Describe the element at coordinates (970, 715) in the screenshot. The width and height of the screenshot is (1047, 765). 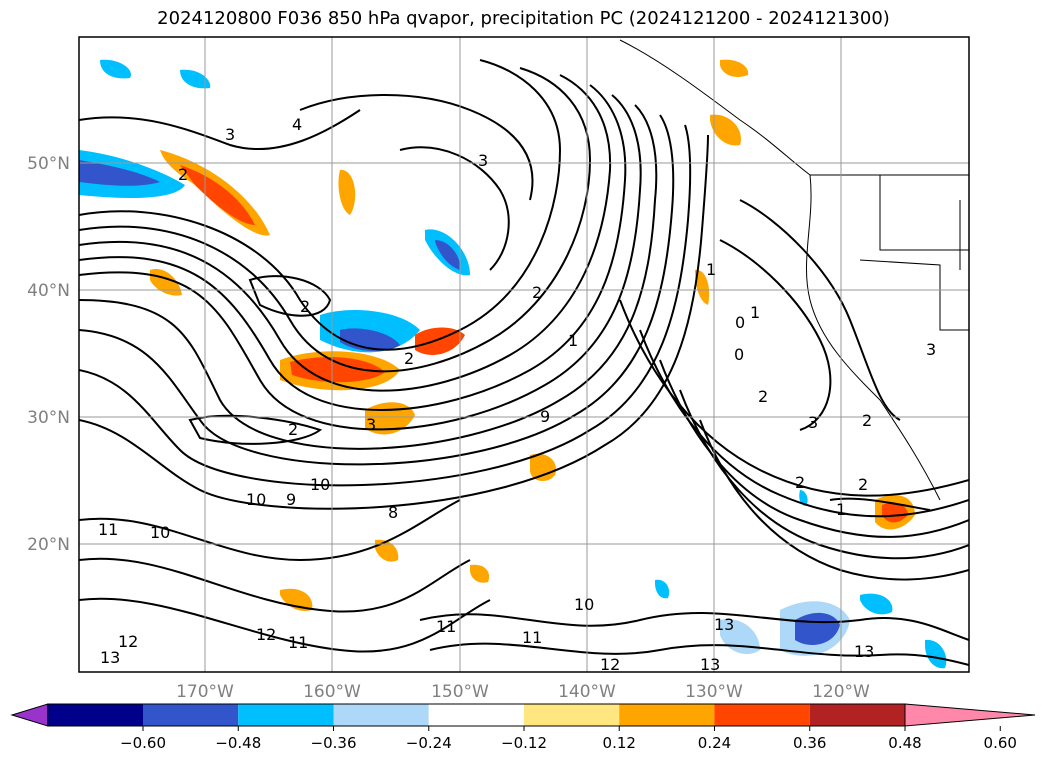
I see `colorbar-arrow-high` at that location.